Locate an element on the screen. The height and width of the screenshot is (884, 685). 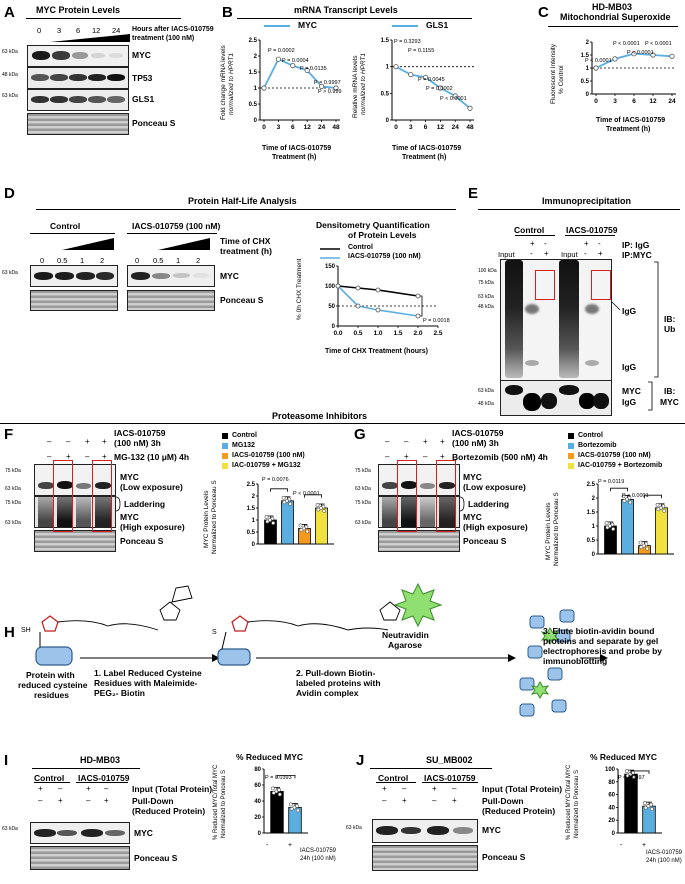
p-value: P = 0.0045 is located at coordinates (431, 80).